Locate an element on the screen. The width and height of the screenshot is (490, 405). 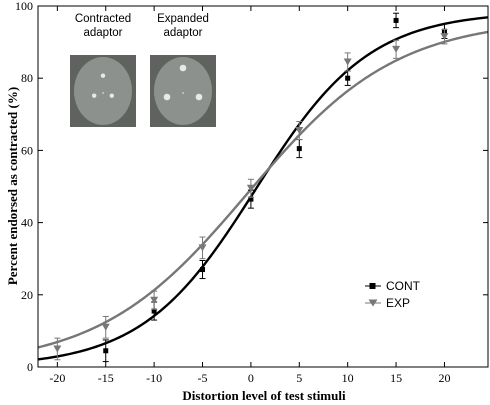
x-tick-label: 20 is located at coordinates (444, 378).